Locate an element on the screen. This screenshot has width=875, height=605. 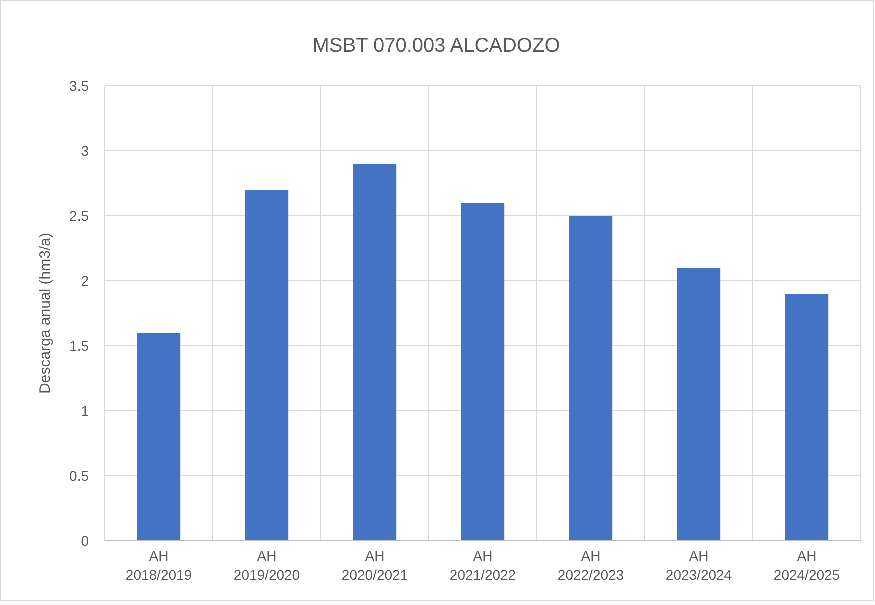
y-tick-label: 1 is located at coordinates (85, 411).